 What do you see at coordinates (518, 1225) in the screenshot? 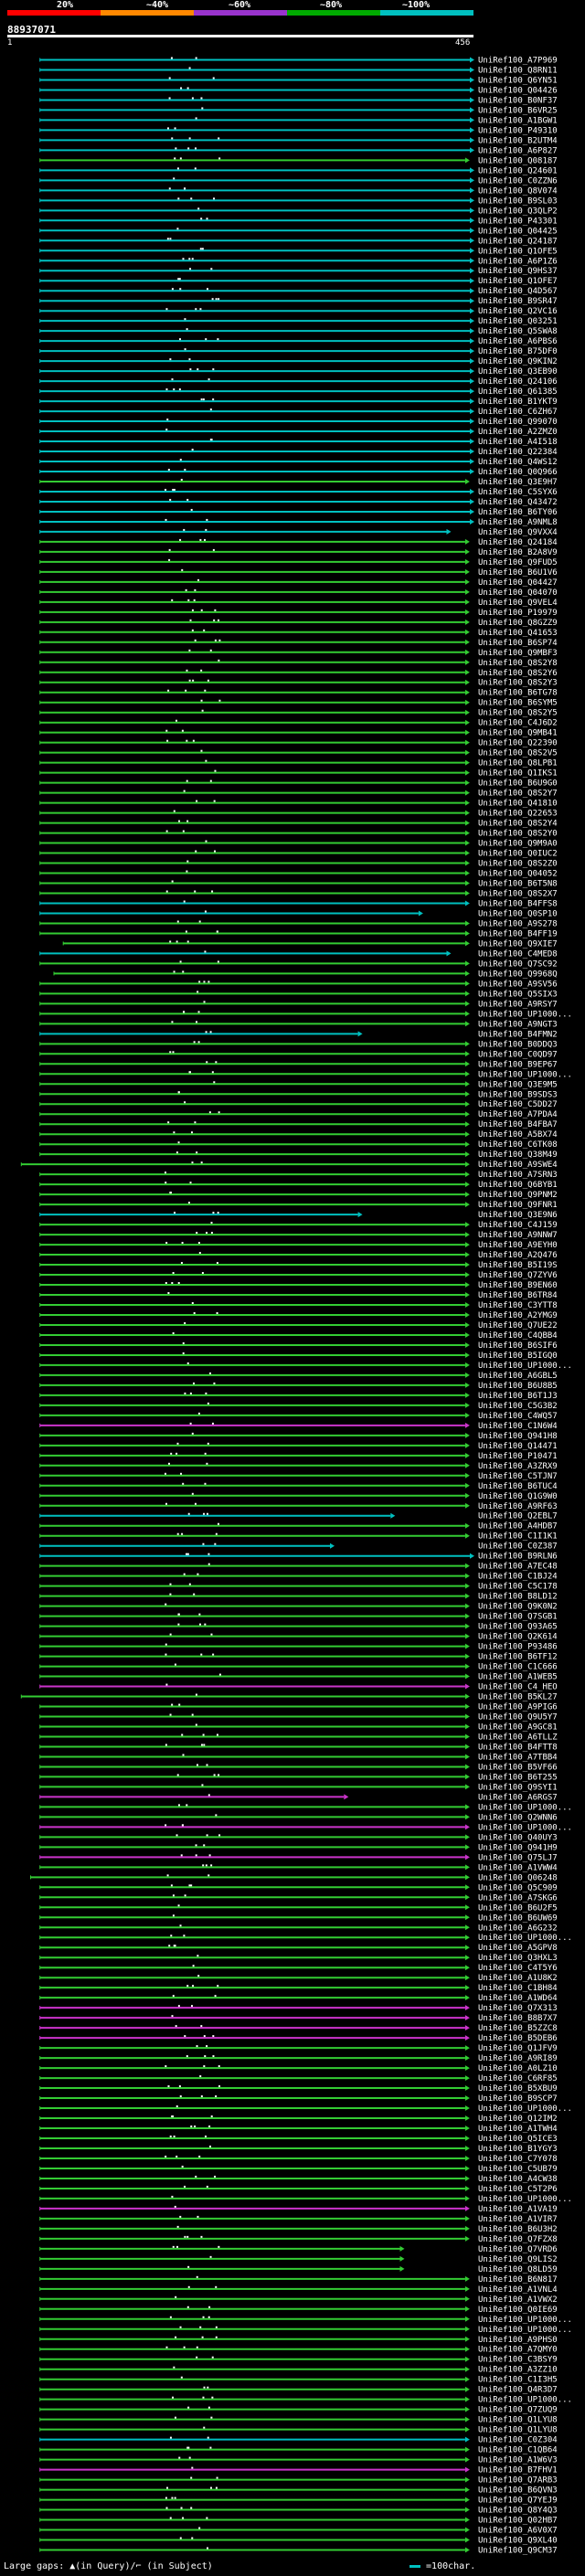
I see `hit-label: UniRef100_C4J159` at bounding box center [518, 1225].